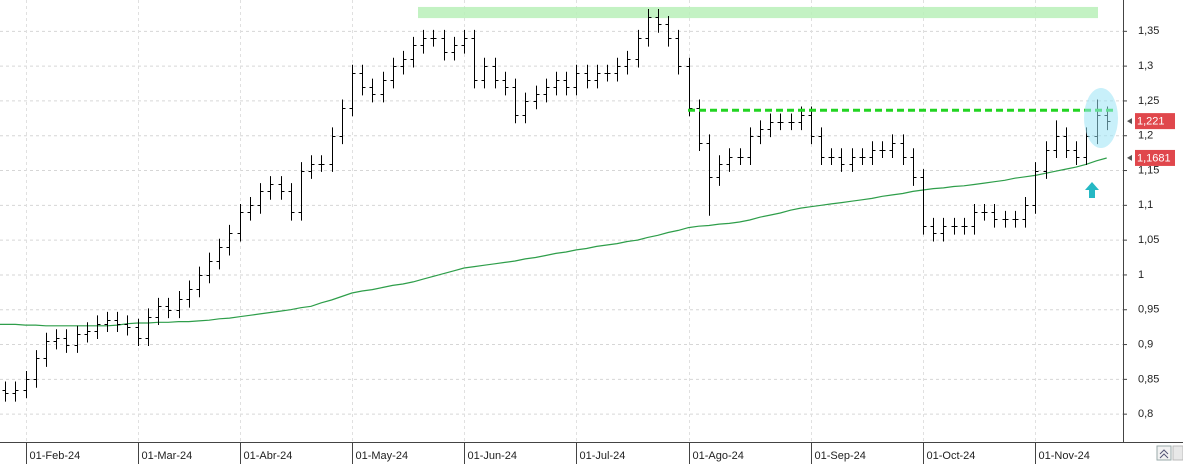 The width and height of the screenshot is (1183, 464). I want to click on y-tick-label: 1,15, so click(1148, 170).